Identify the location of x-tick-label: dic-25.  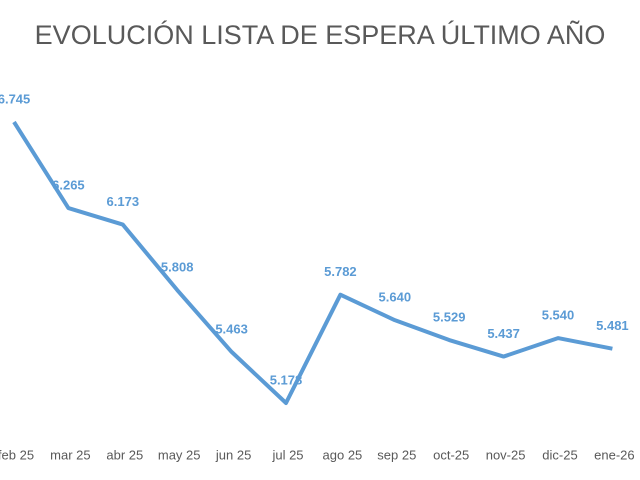
(559, 454).